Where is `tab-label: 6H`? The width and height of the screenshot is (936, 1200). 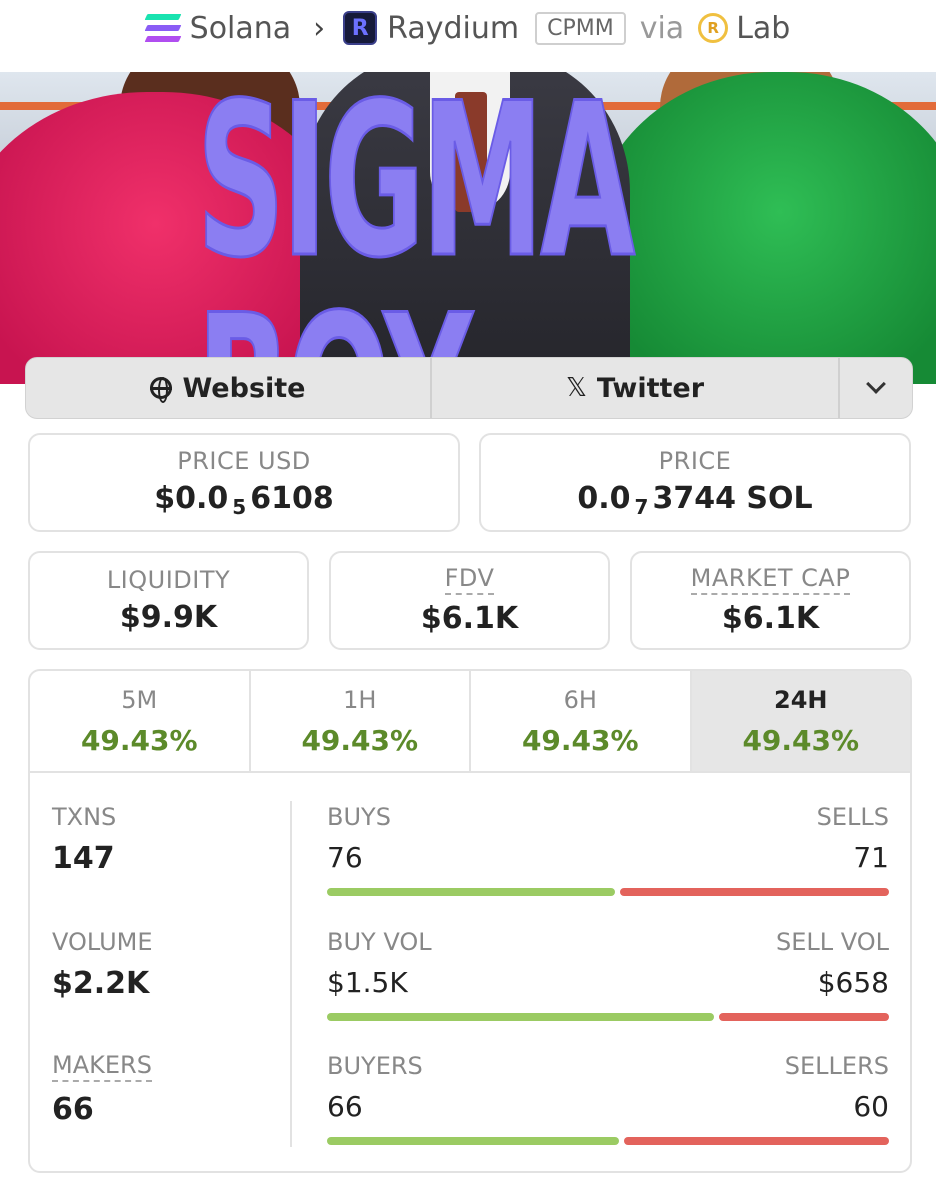 tab-label: 6H is located at coordinates (580, 699).